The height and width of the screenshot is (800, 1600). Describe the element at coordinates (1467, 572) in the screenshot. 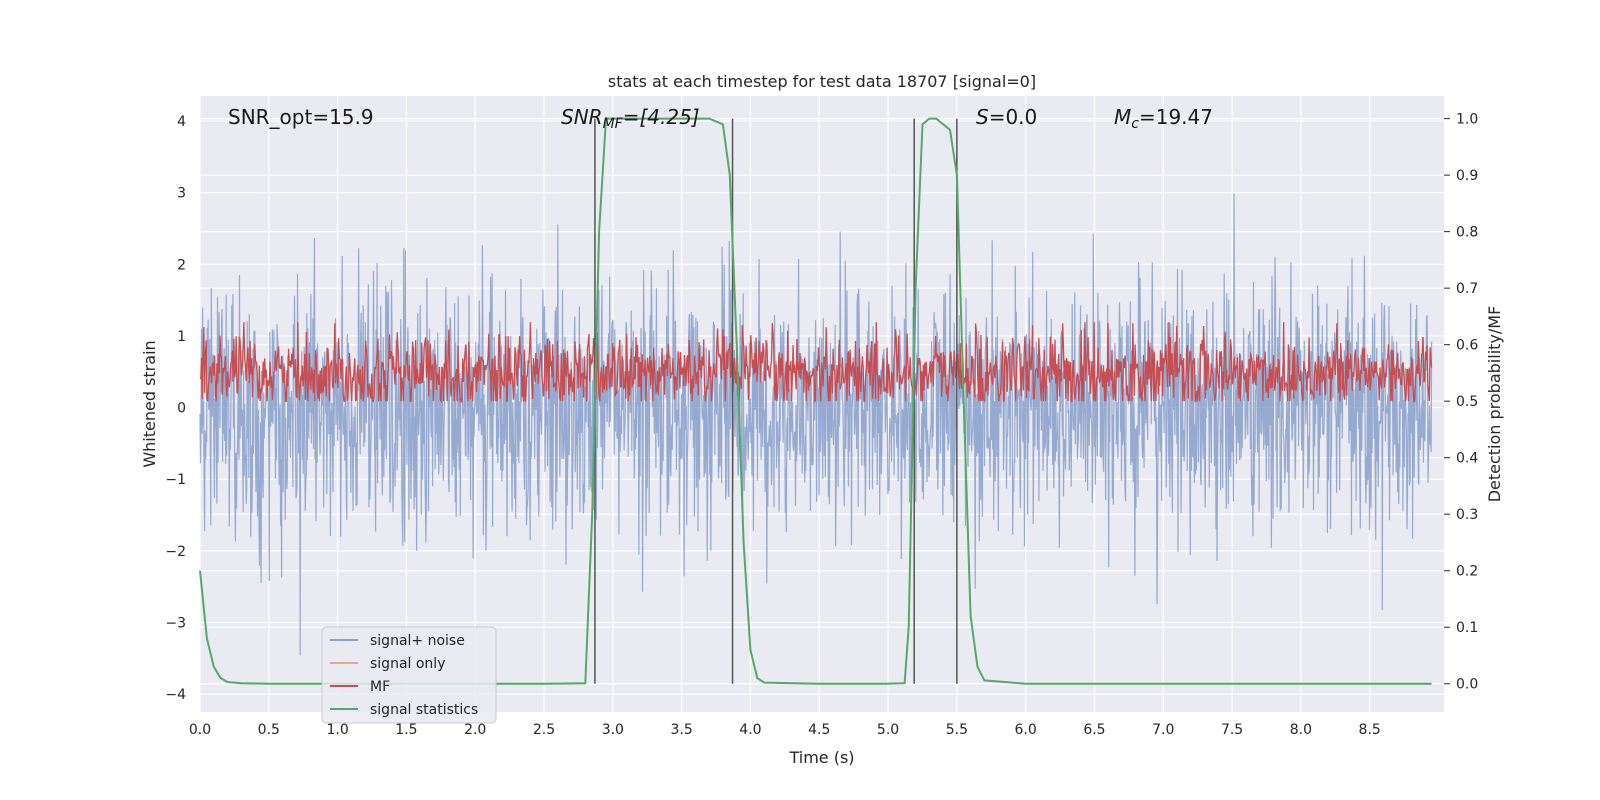

I see `y-tick-label-right: 0.2` at that location.